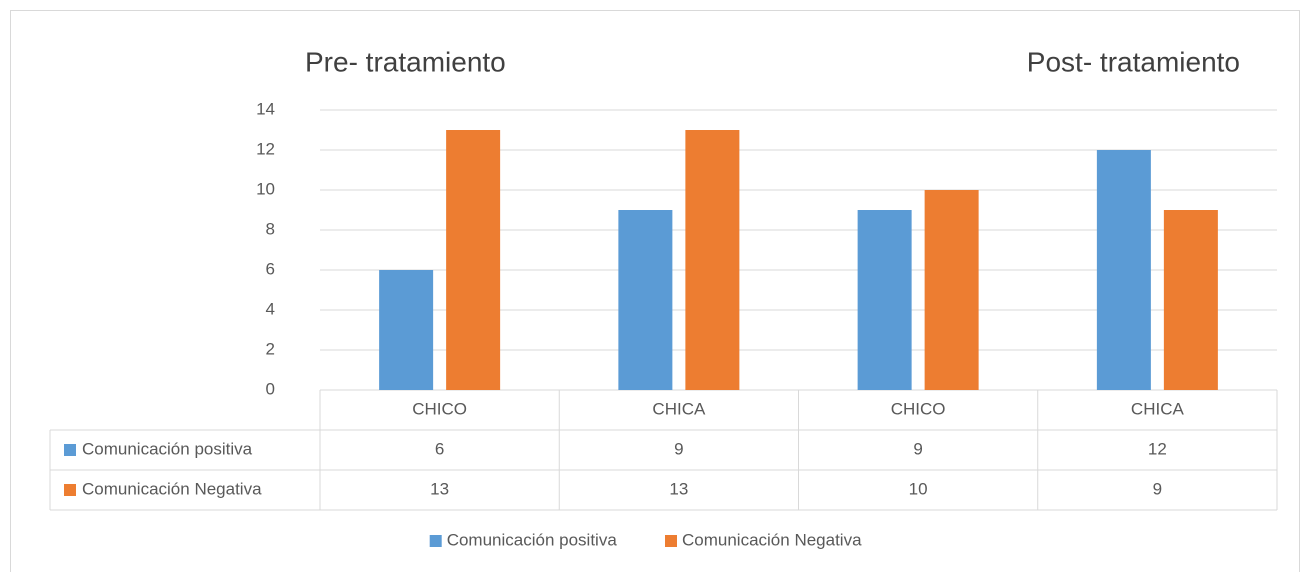 The image size is (1310, 572). Describe the element at coordinates (772, 539) in the screenshot. I see `legend-label: Comunicación Negativa` at that location.